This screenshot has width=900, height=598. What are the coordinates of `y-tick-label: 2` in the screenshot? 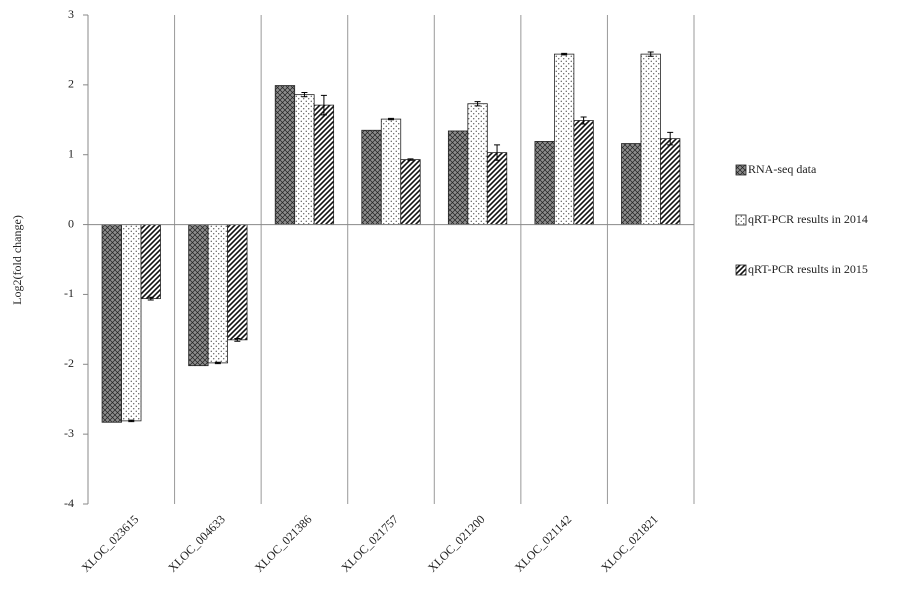 It's located at (71, 84).